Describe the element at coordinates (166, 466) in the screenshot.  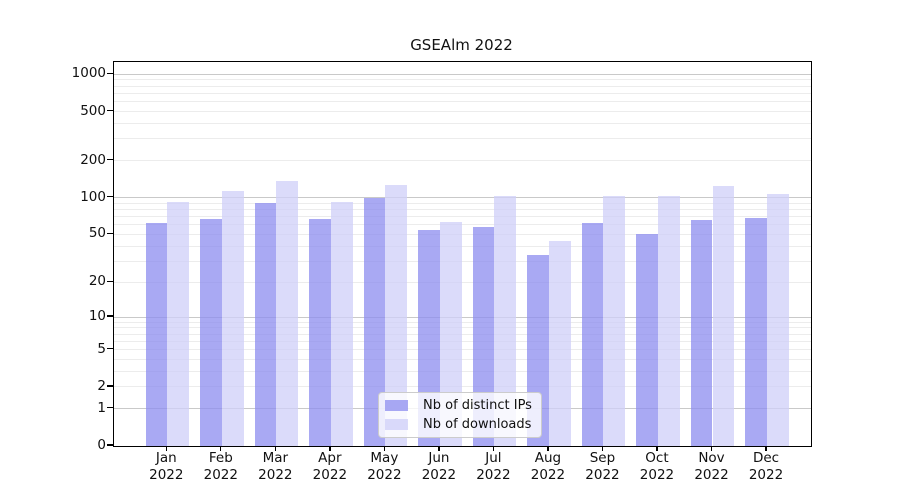
I see `x-tick-label: Jan 2022` at that location.